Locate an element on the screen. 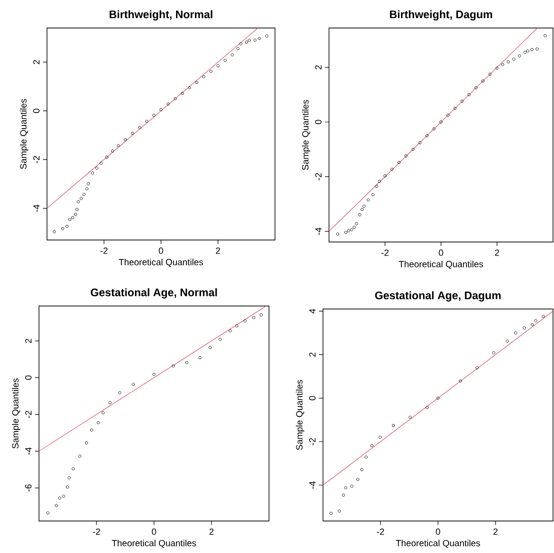 This screenshot has width=554, height=553. y-tick-label: -6 is located at coordinates (28, 488).